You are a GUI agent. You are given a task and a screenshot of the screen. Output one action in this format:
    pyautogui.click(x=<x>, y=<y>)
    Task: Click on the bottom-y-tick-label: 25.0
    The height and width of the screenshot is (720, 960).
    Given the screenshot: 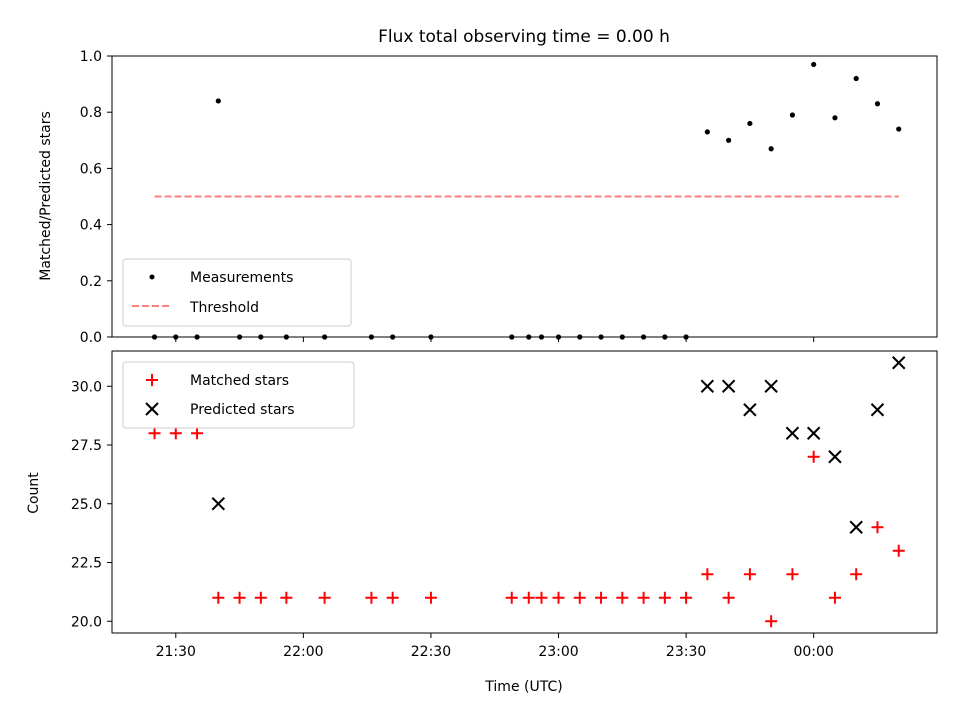 What is the action you would take?
    pyautogui.click(x=86, y=505)
    